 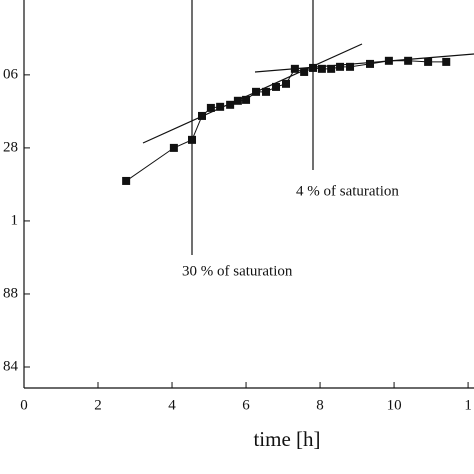 I want to click on y-tick-label: 06, so click(x=11, y=74).